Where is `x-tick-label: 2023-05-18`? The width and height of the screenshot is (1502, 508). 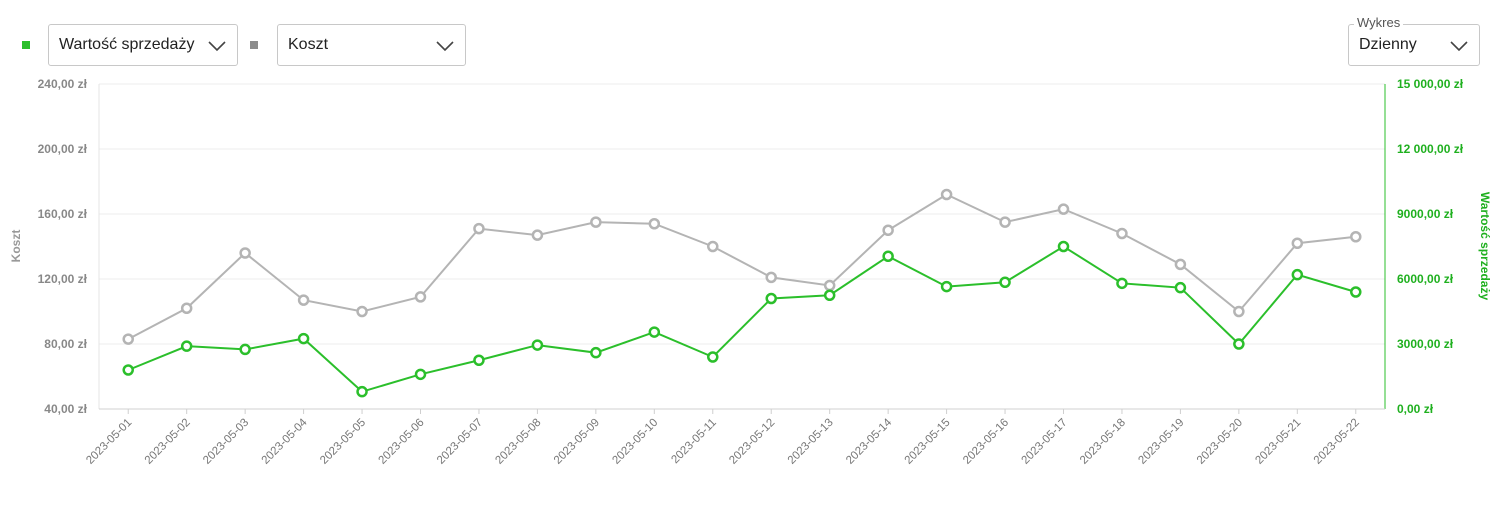 x-tick-label: 2023-05-18 is located at coordinates (1103, 442).